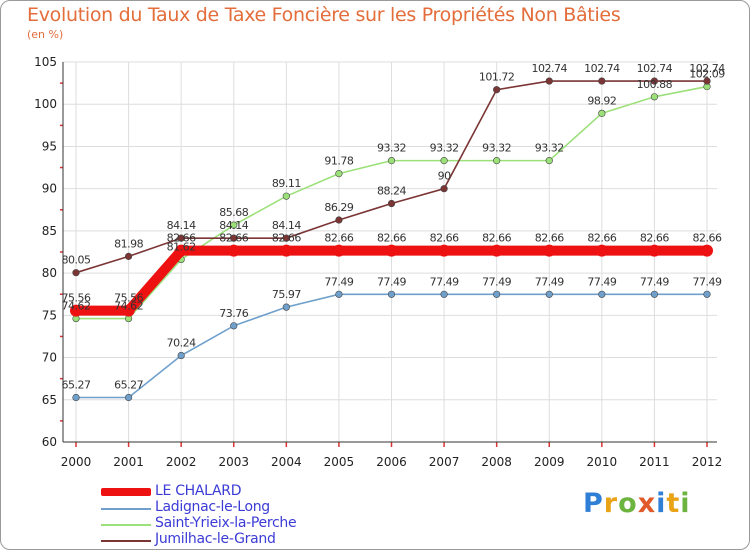 This screenshot has height=550, width=750. I want to click on data-point-0-2007, so click(444, 250).